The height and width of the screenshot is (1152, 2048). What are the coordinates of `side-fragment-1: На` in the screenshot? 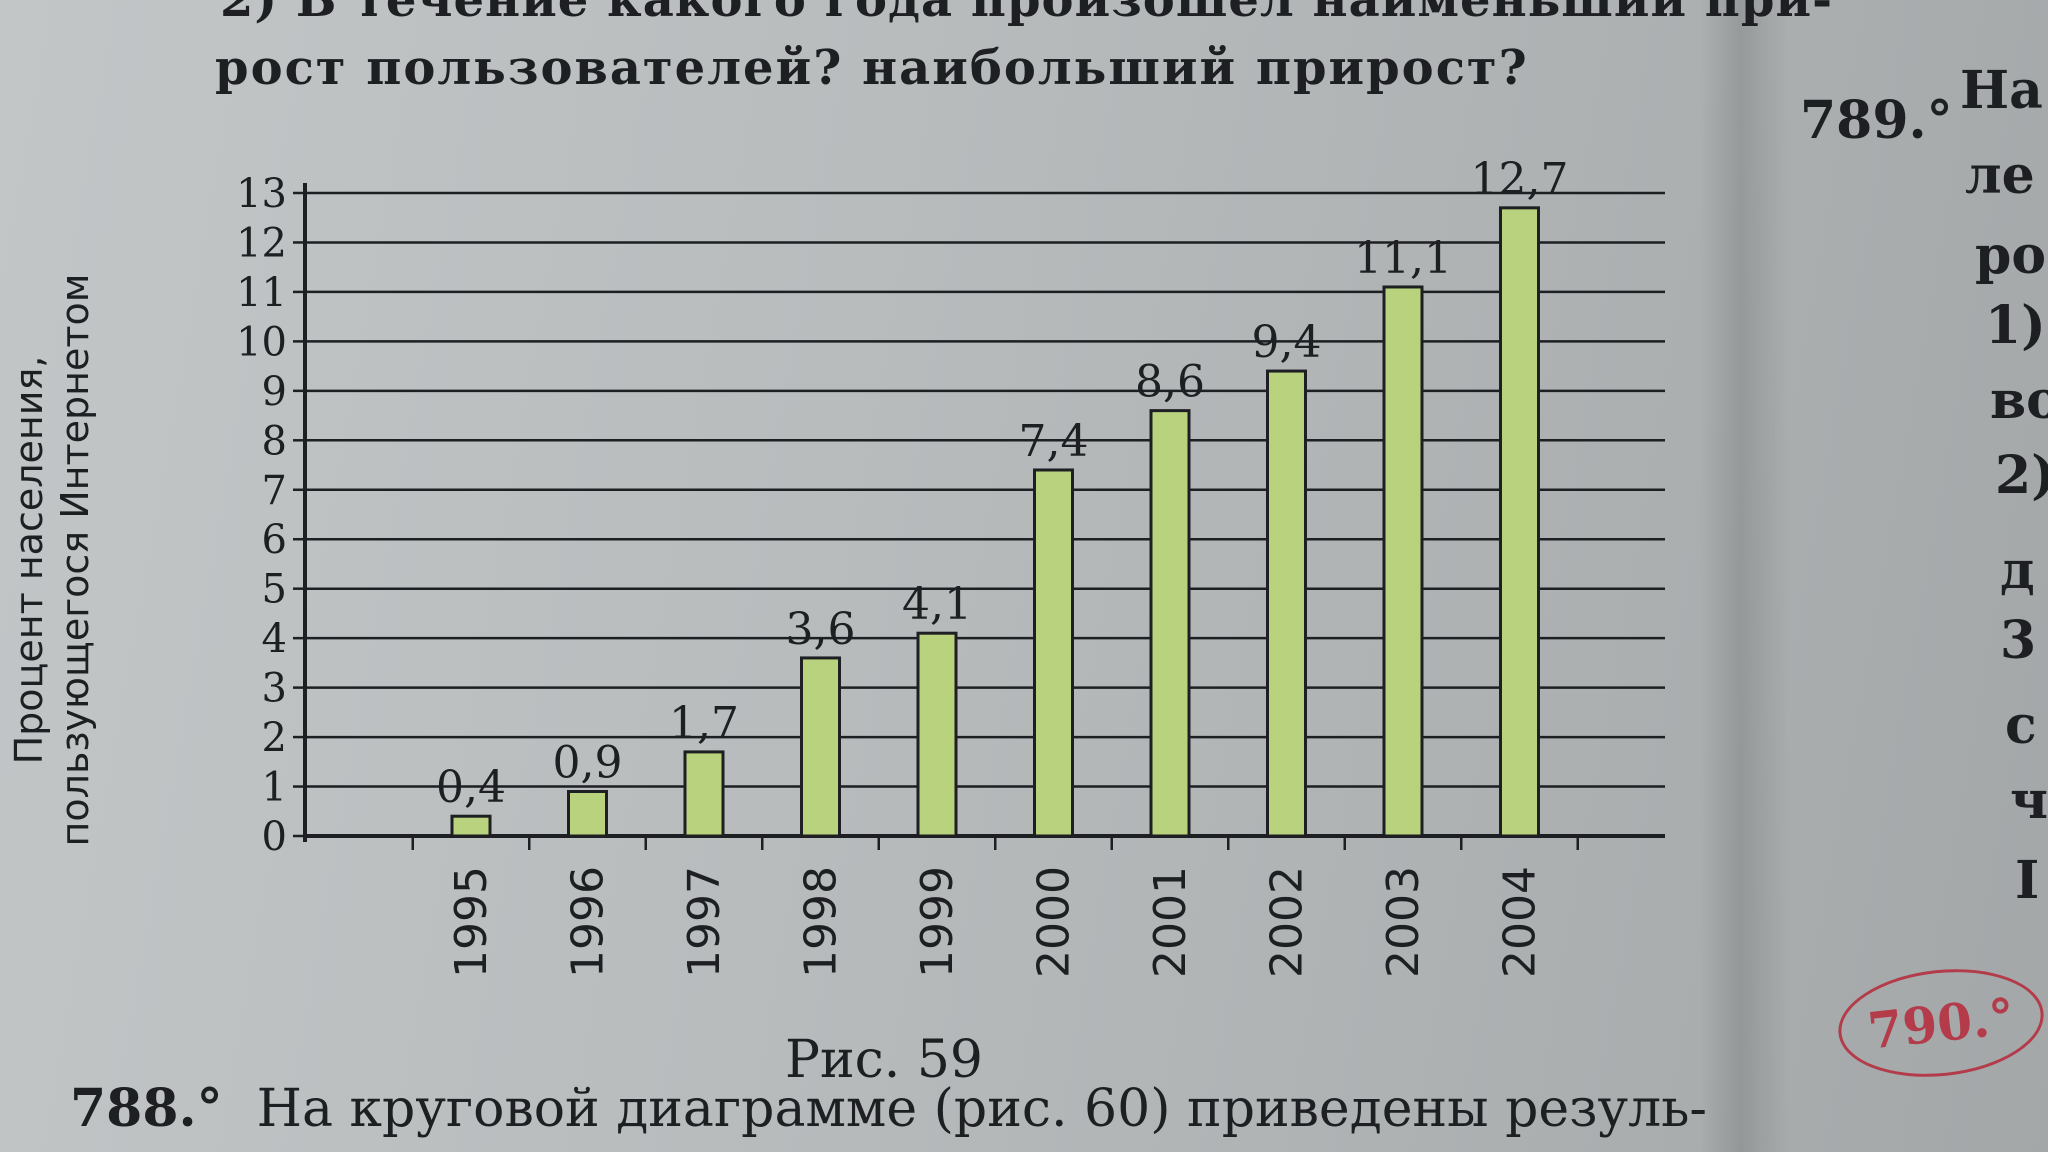 It's located at (2001, 90).